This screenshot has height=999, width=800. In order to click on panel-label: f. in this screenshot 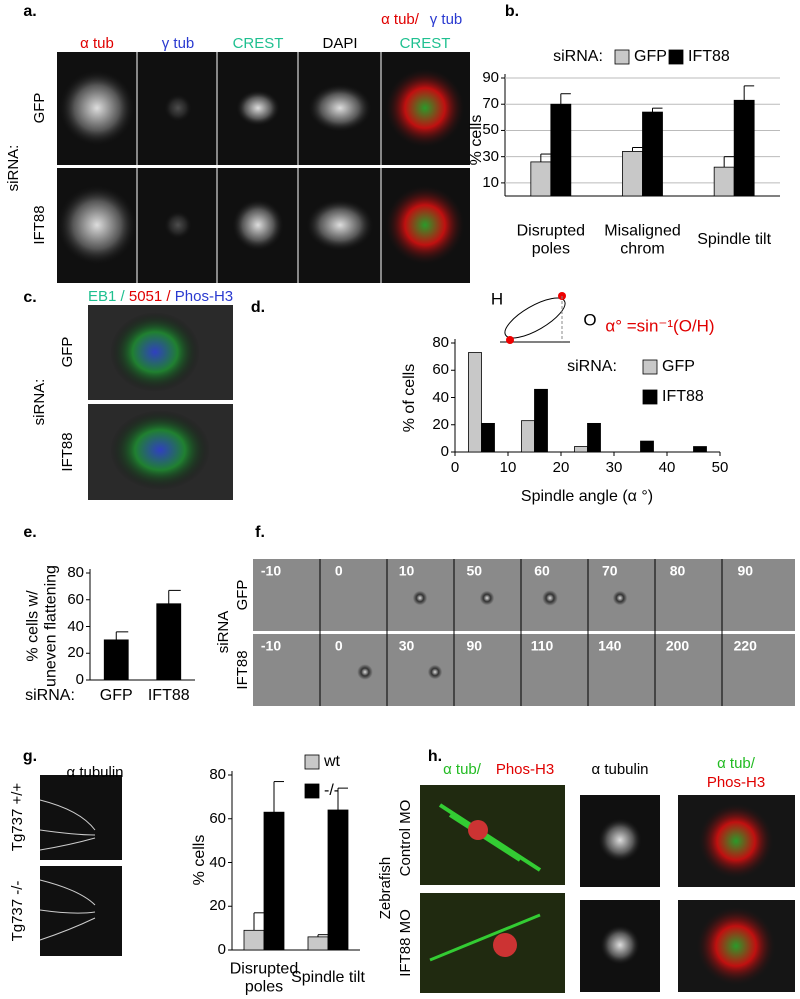, I will do `click(260, 533)`.